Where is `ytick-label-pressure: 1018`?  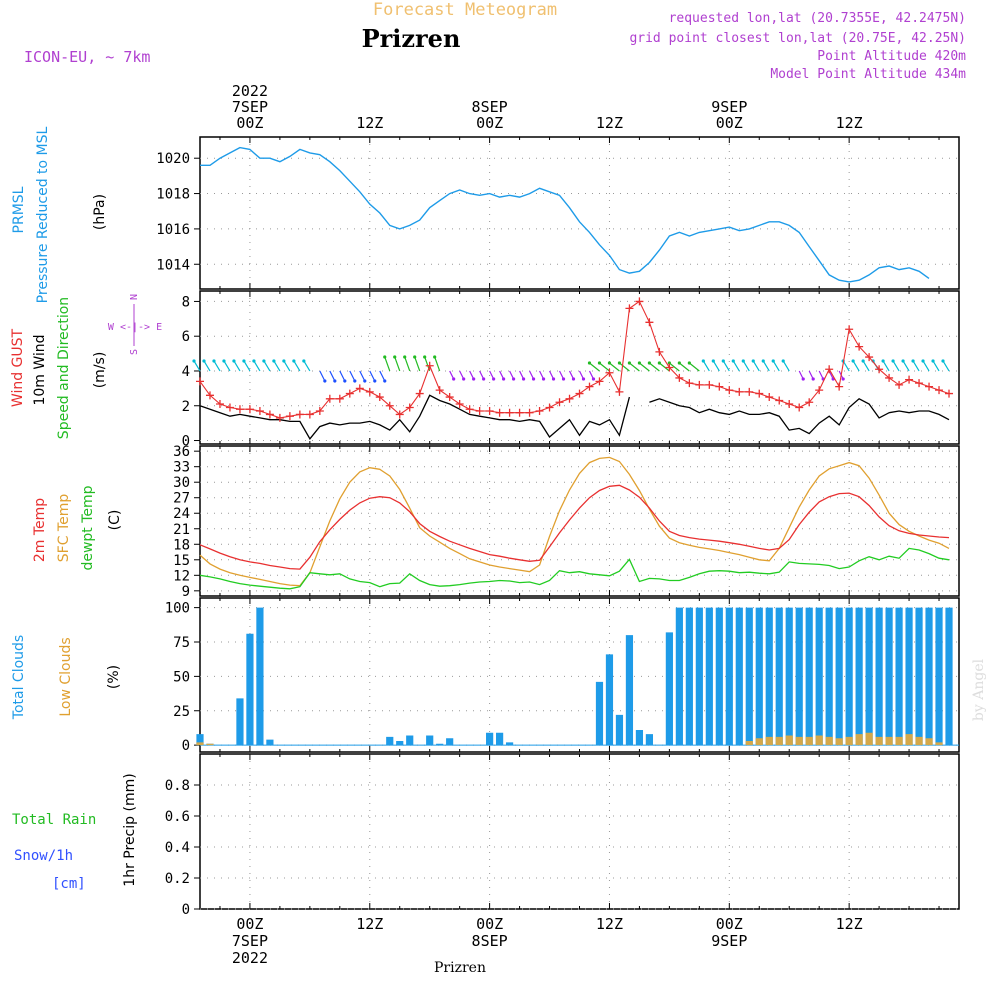 ytick-label-pressure: 1018 is located at coordinates (173, 195).